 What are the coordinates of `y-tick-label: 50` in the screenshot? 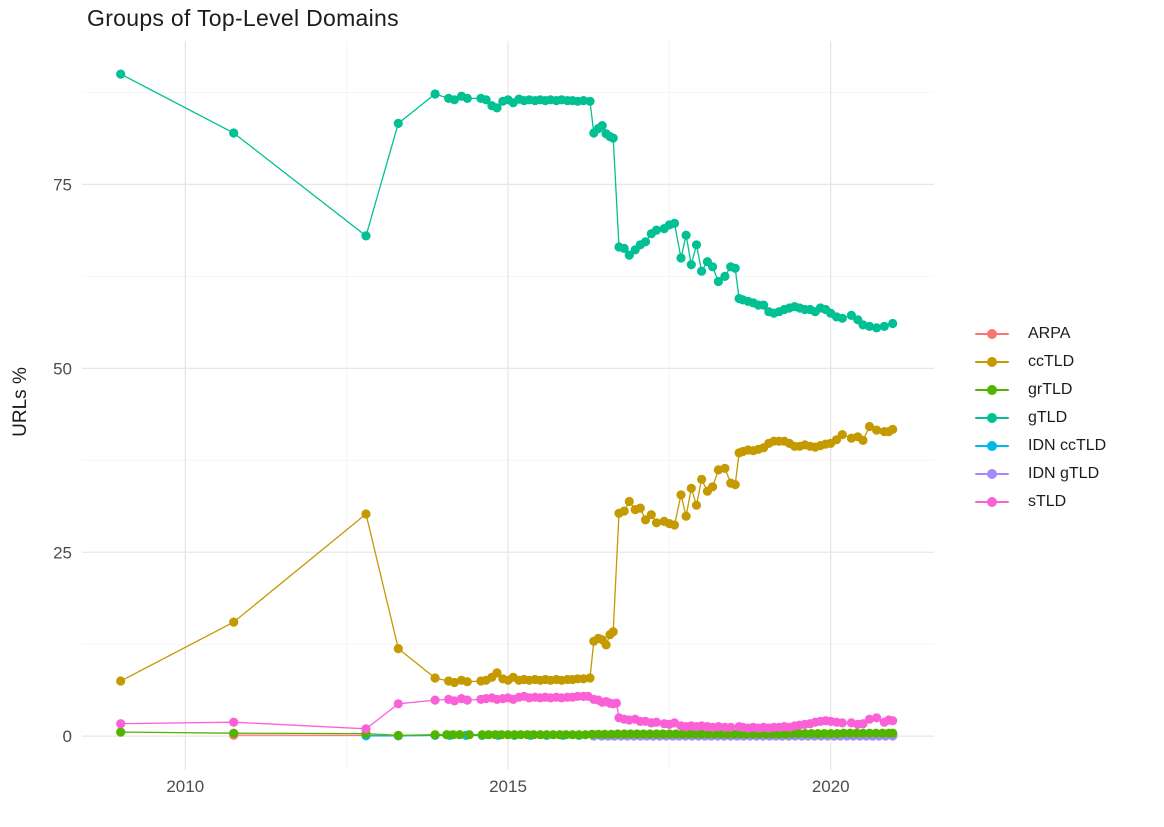 It's located at (62, 368).